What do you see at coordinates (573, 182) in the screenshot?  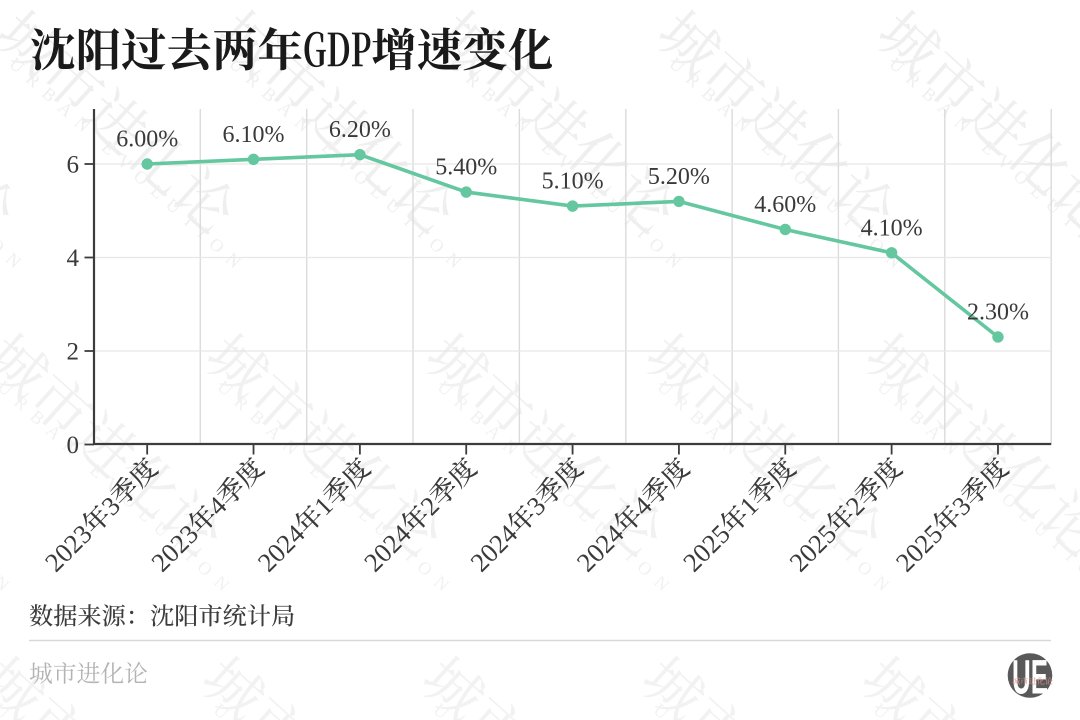 I see `svg-text: 5.10%` at bounding box center [573, 182].